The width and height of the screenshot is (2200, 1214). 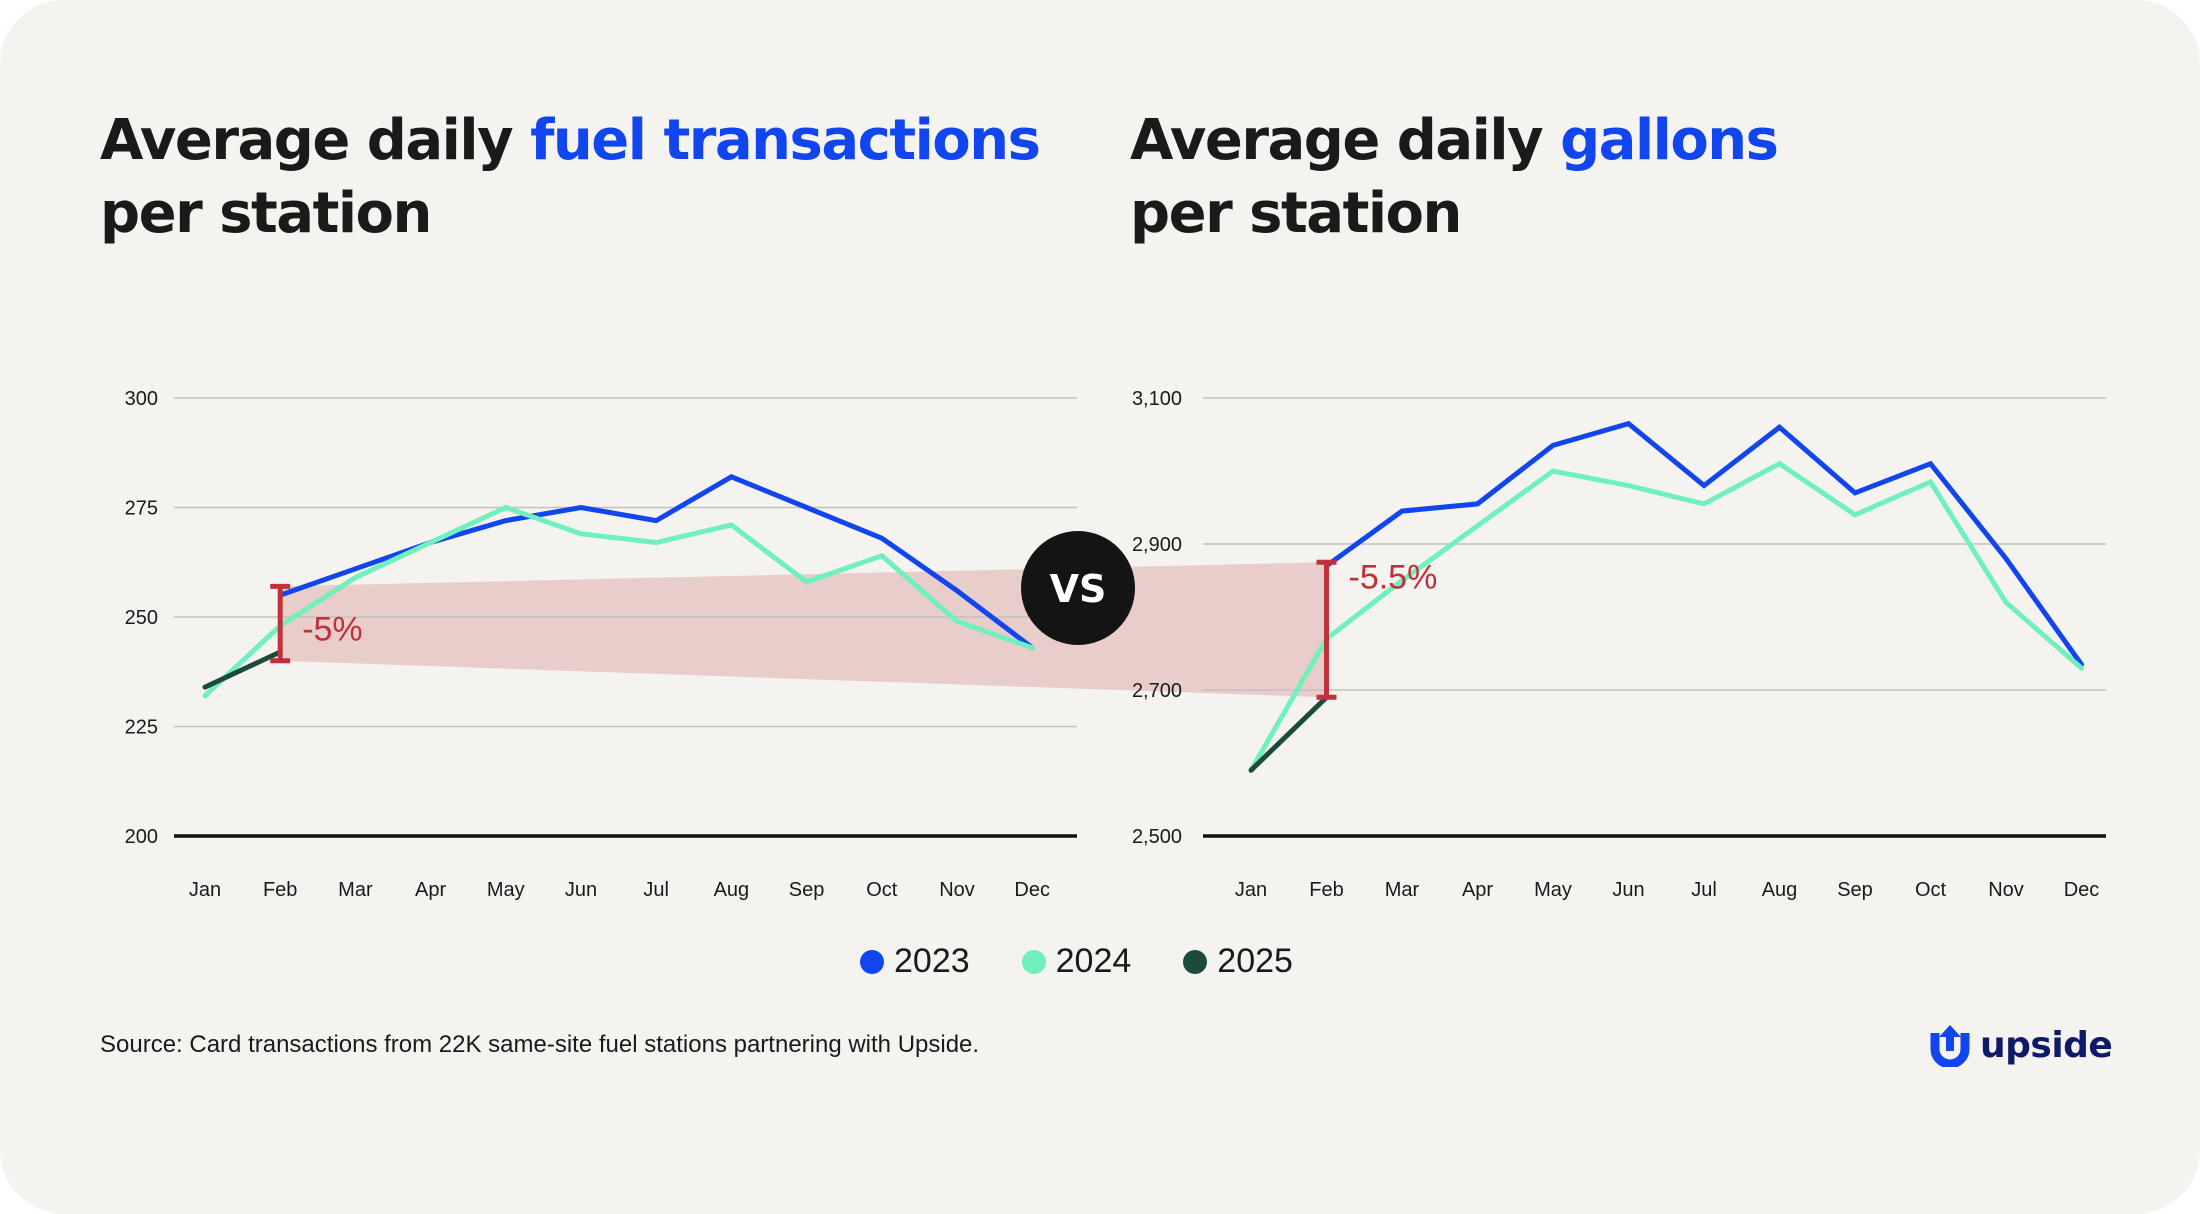 What do you see at coordinates (315, 140) in the screenshot?
I see `left-title-prefix: Average daily` at bounding box center [315, 140].